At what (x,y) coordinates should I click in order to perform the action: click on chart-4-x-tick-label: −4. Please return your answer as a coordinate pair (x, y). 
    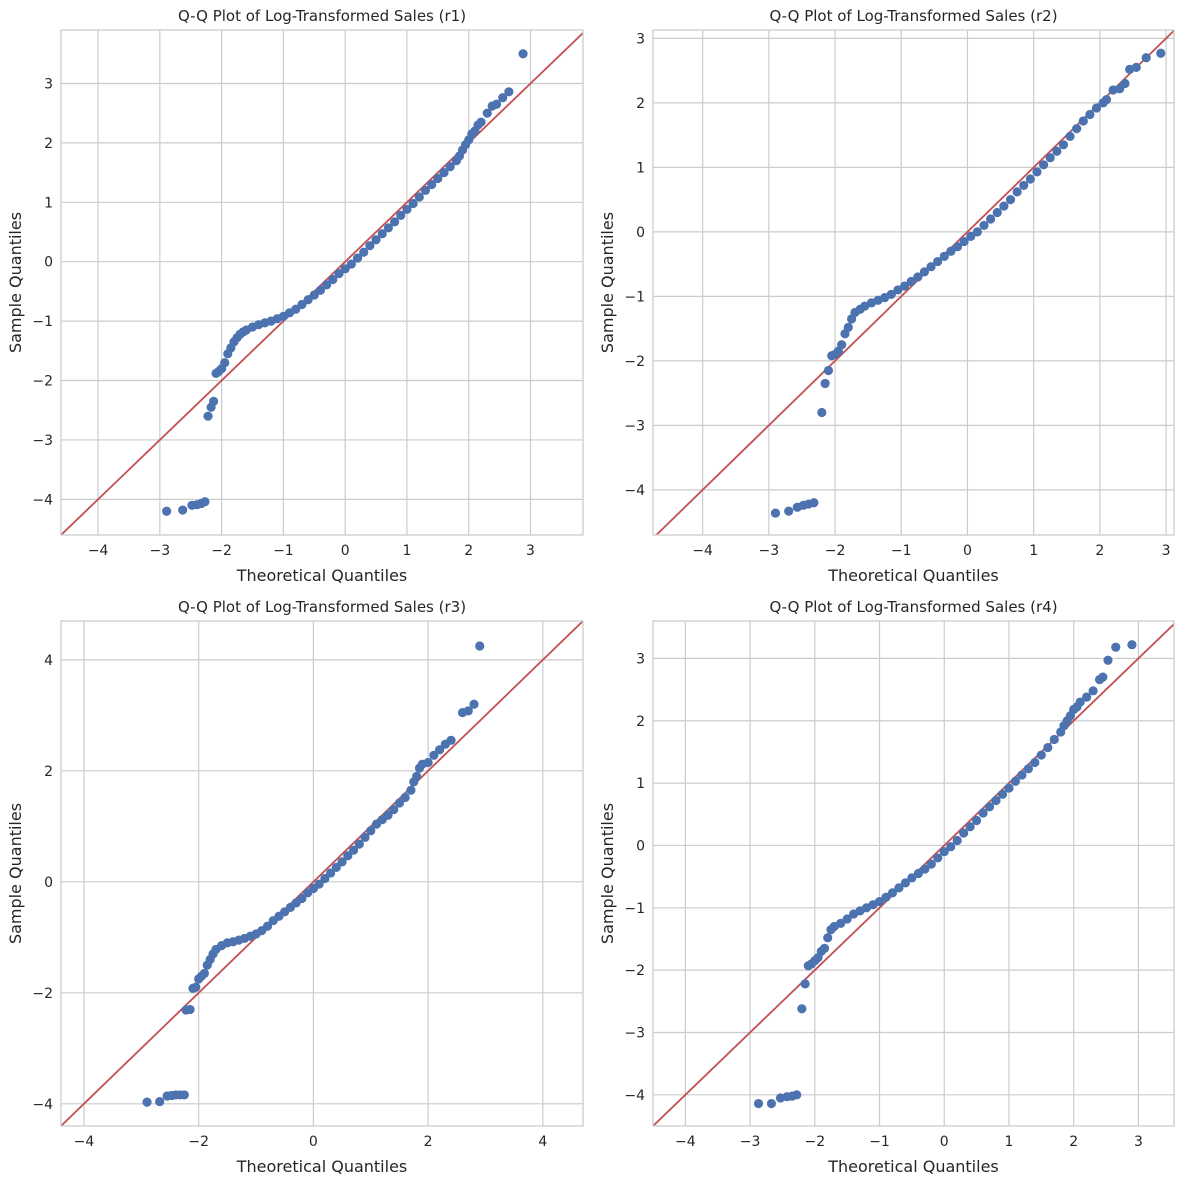
    Looking at the image, I should click on (685, 1142).